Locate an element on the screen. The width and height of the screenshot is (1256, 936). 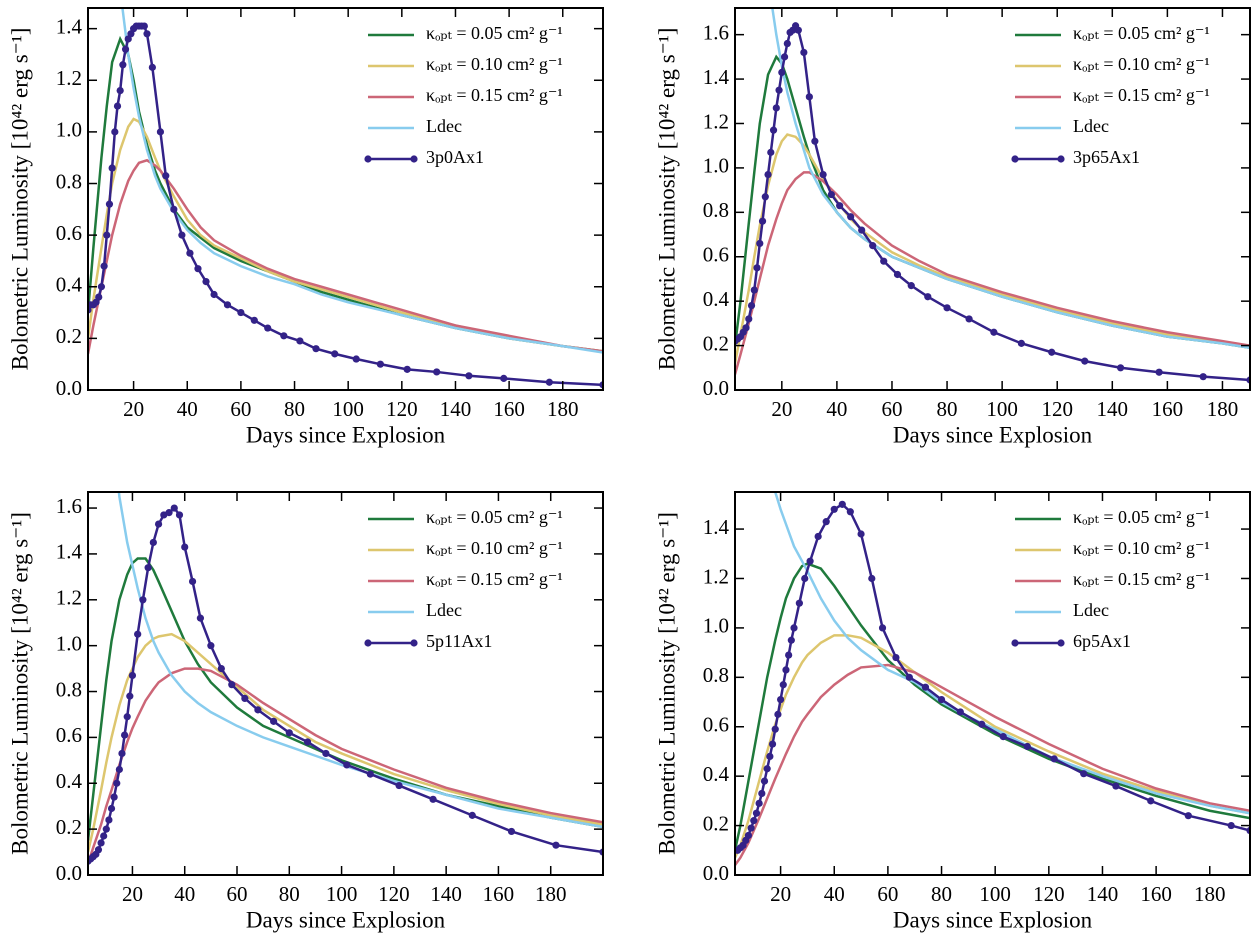
y-tick-label: 0.6 is located at coordinates (716, 725).